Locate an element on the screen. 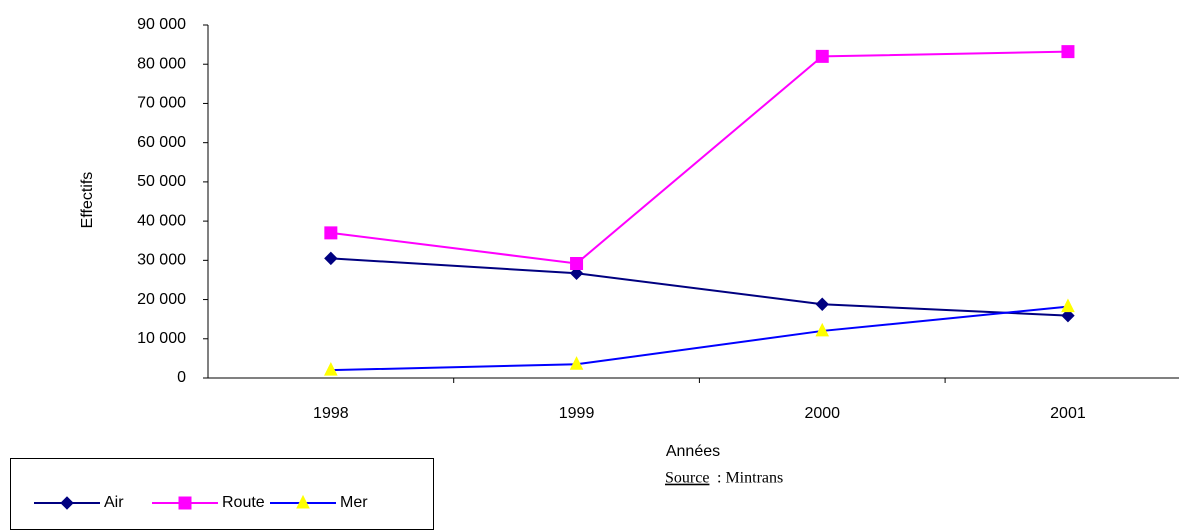 The width and height of the screenshot is (1181, 530). legend-box is located at coordinates (222, 494).